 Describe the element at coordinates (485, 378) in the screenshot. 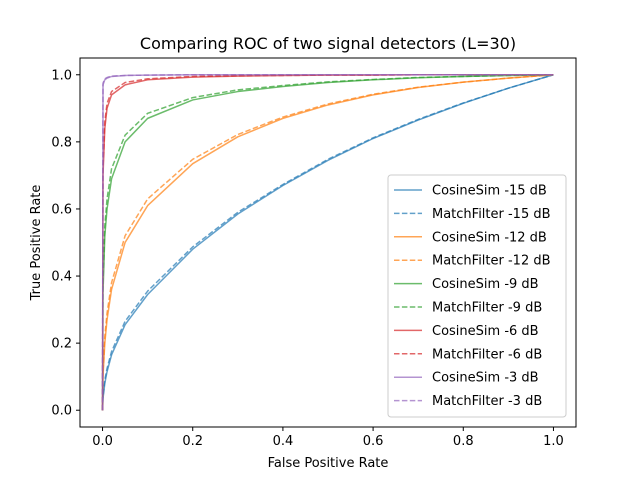

I see `legend-label-8: CosineSim -3 dB` at that location.